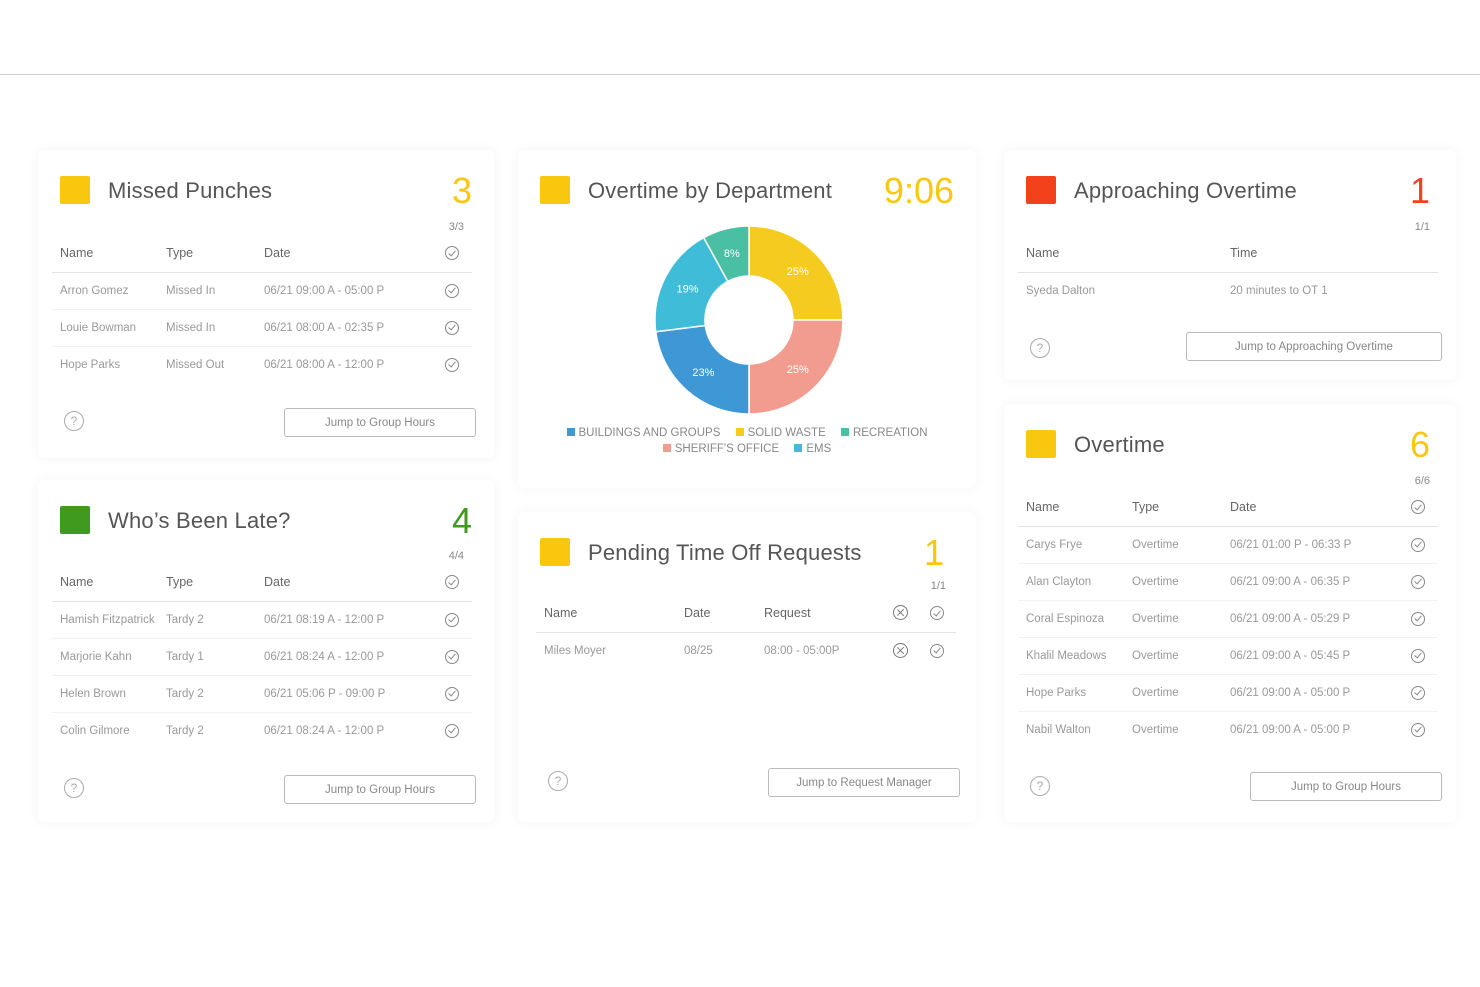 The image size is (1480, 987). What do you see at coordinates (725, 552) in the screenshot?
I see `card-title: Pending Time Off Requests` at bounding box center [725, 552].